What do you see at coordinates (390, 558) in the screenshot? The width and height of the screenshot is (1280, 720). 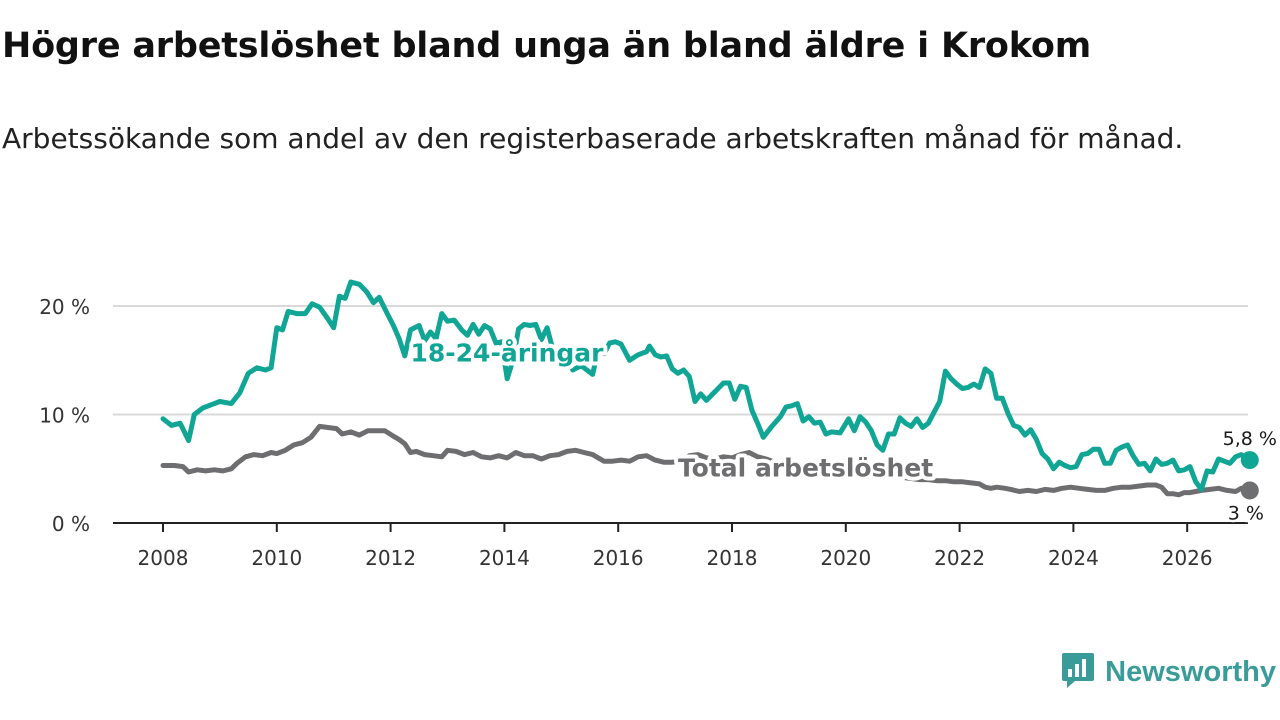 I see `x-tick-label: 2012` at bounding box center [390, 558].